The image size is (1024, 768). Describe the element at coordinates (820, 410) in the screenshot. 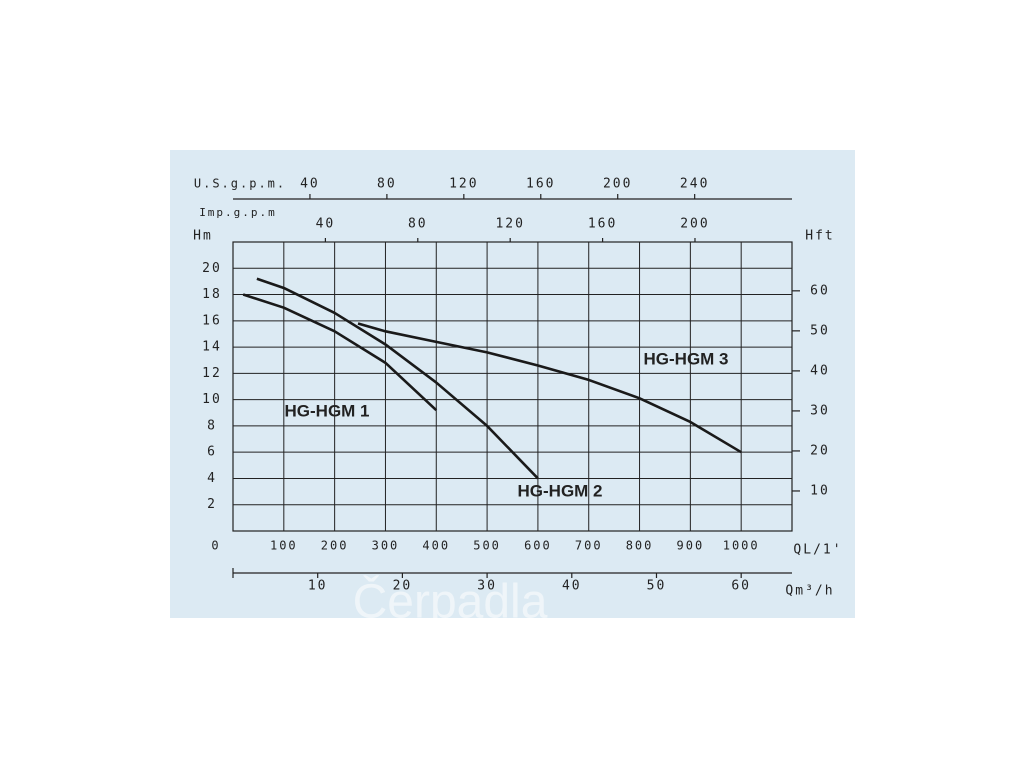

I see `right-tick-label: 30` at that location.